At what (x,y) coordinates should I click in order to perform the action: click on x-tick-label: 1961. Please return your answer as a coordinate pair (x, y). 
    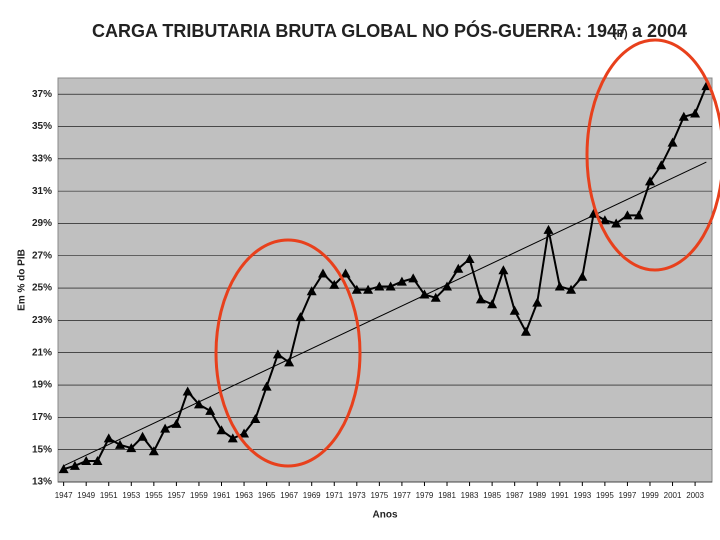
    Looking at the image, I should click on (222, 495).